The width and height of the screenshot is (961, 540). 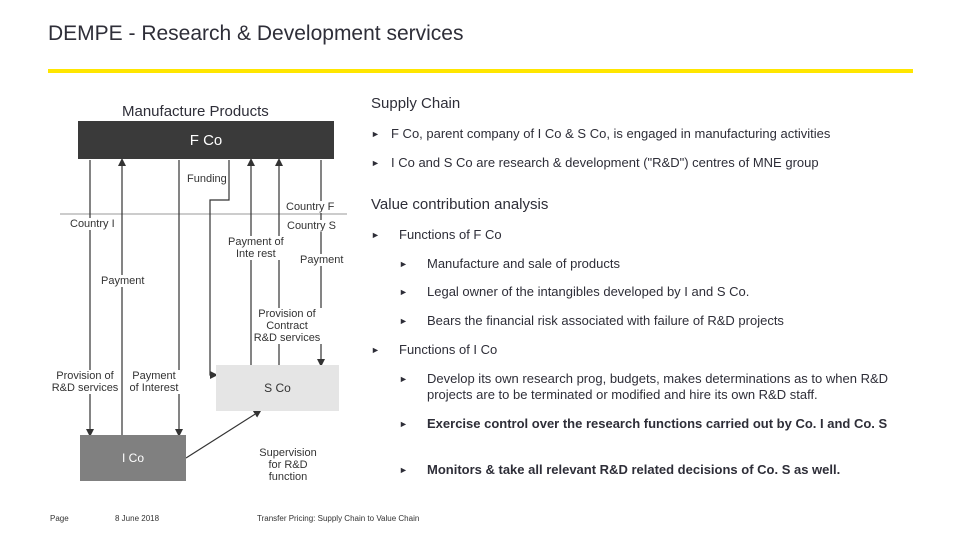 I want to click on country-f-label: Country F, so click(x=310, y=207).